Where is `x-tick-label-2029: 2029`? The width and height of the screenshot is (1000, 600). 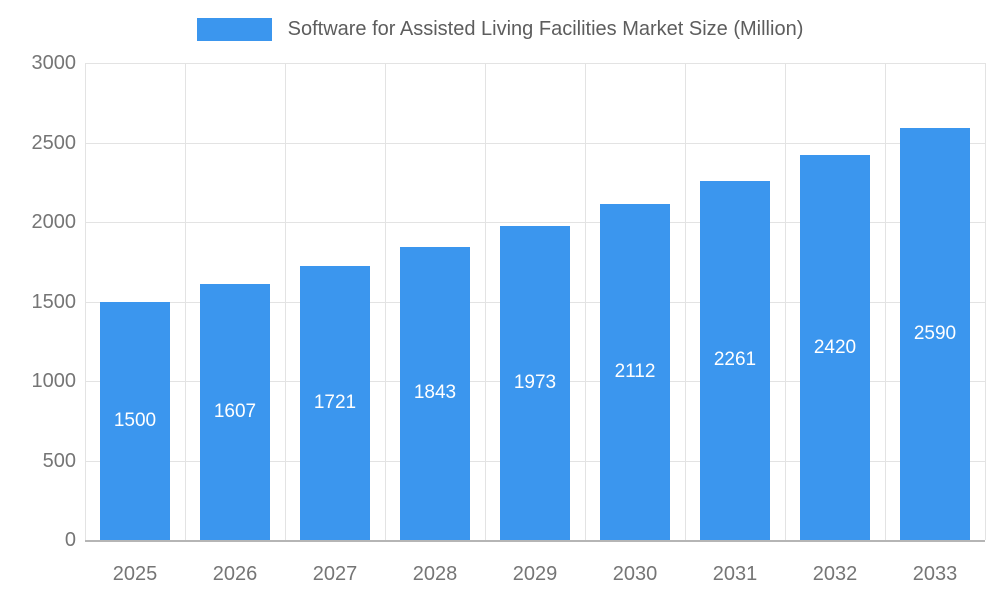 x-tick-label-2029: 2029 is located at coordinates (535, 574).